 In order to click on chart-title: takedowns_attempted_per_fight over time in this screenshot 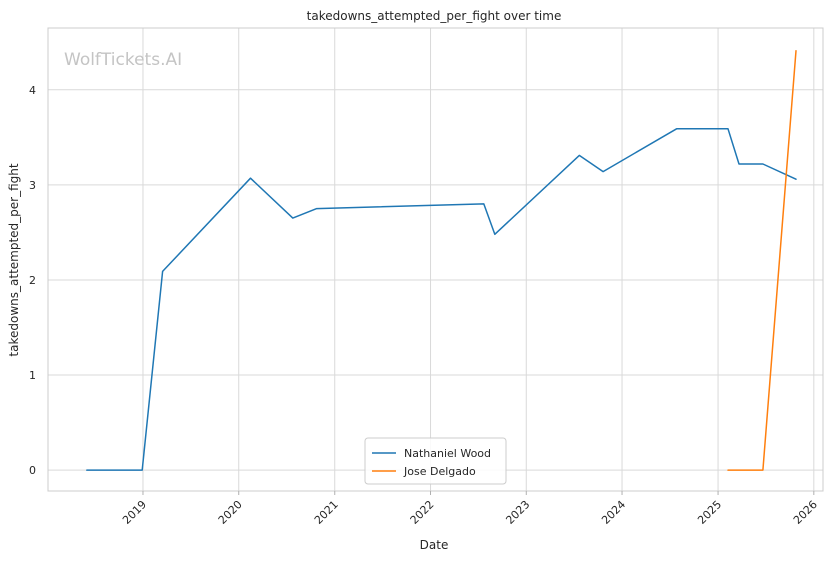, I will do `click(434, 16)`.